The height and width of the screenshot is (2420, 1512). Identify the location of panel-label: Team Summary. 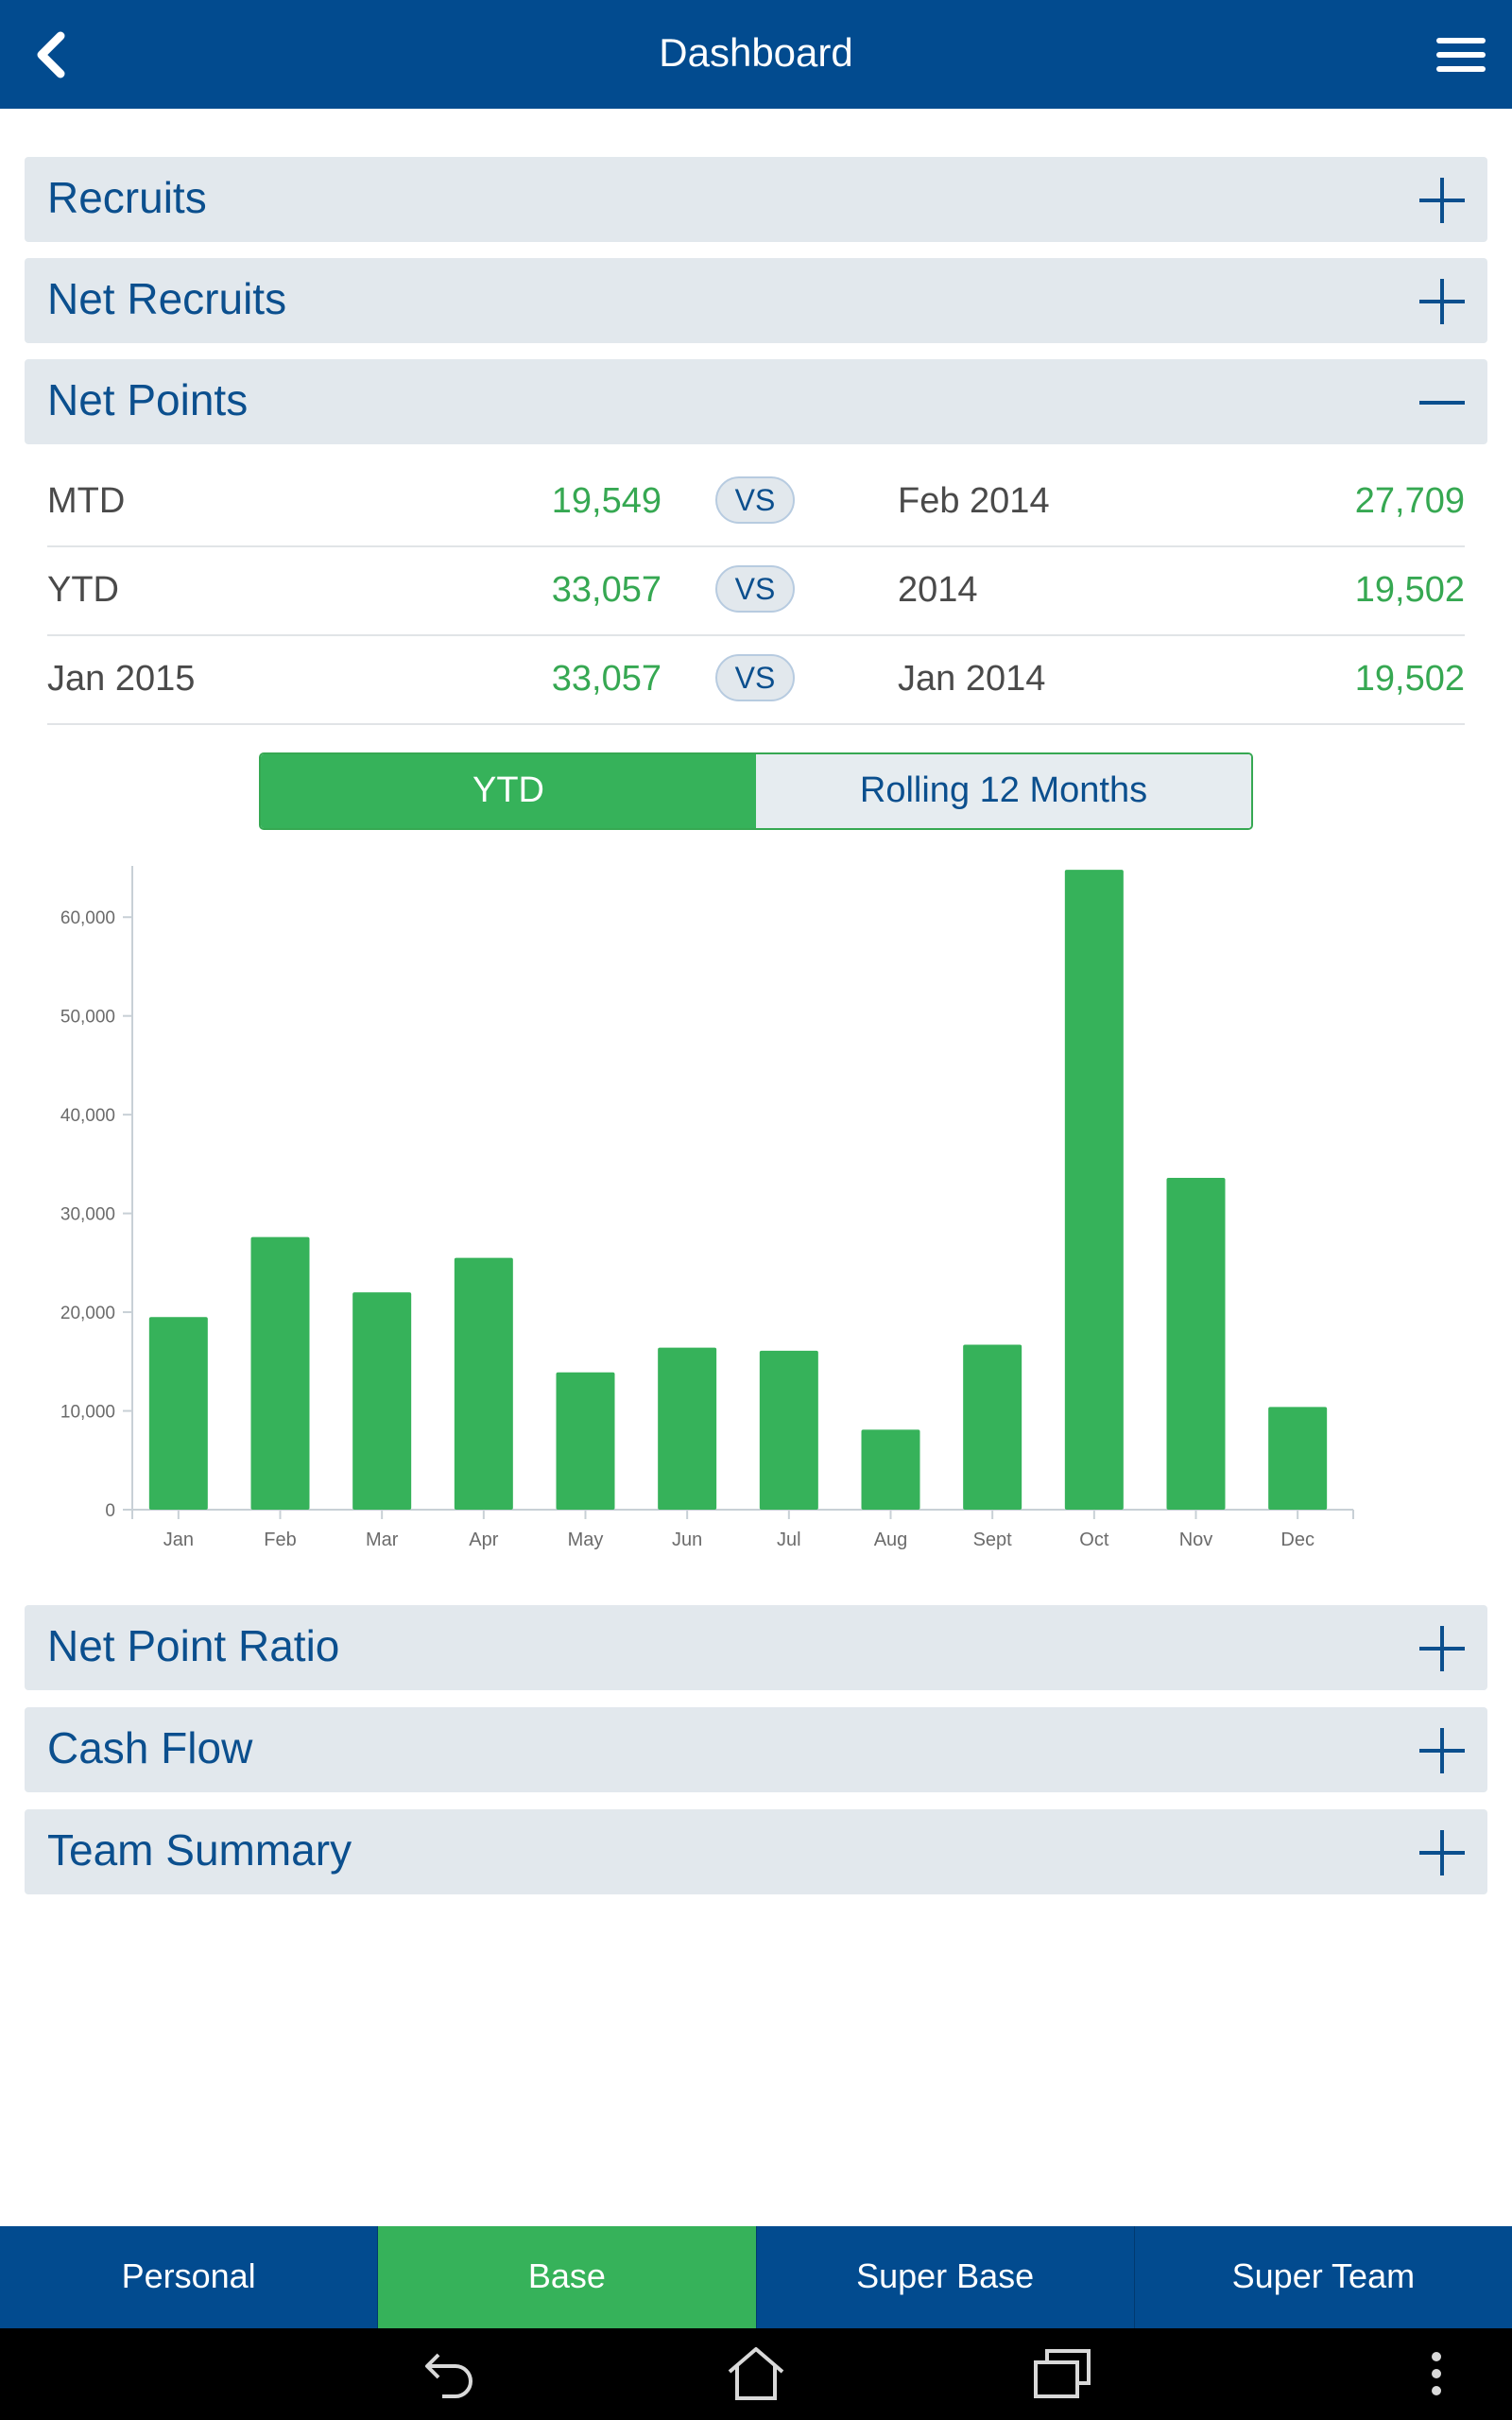
(199, 1850).